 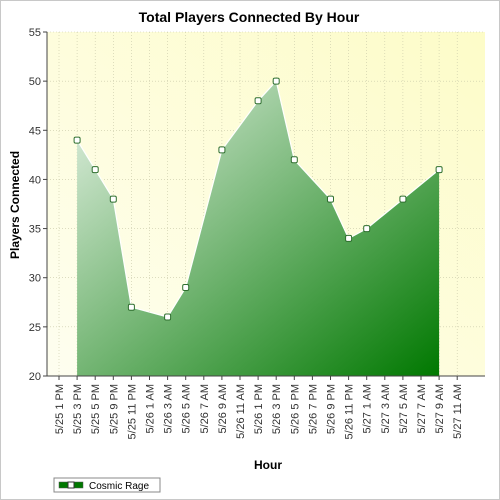 What do you see at coordinates (169, 409) in the screenshot?
I see `x-tick-label: 5/26 3 AM` at bounding box center [169, 409].